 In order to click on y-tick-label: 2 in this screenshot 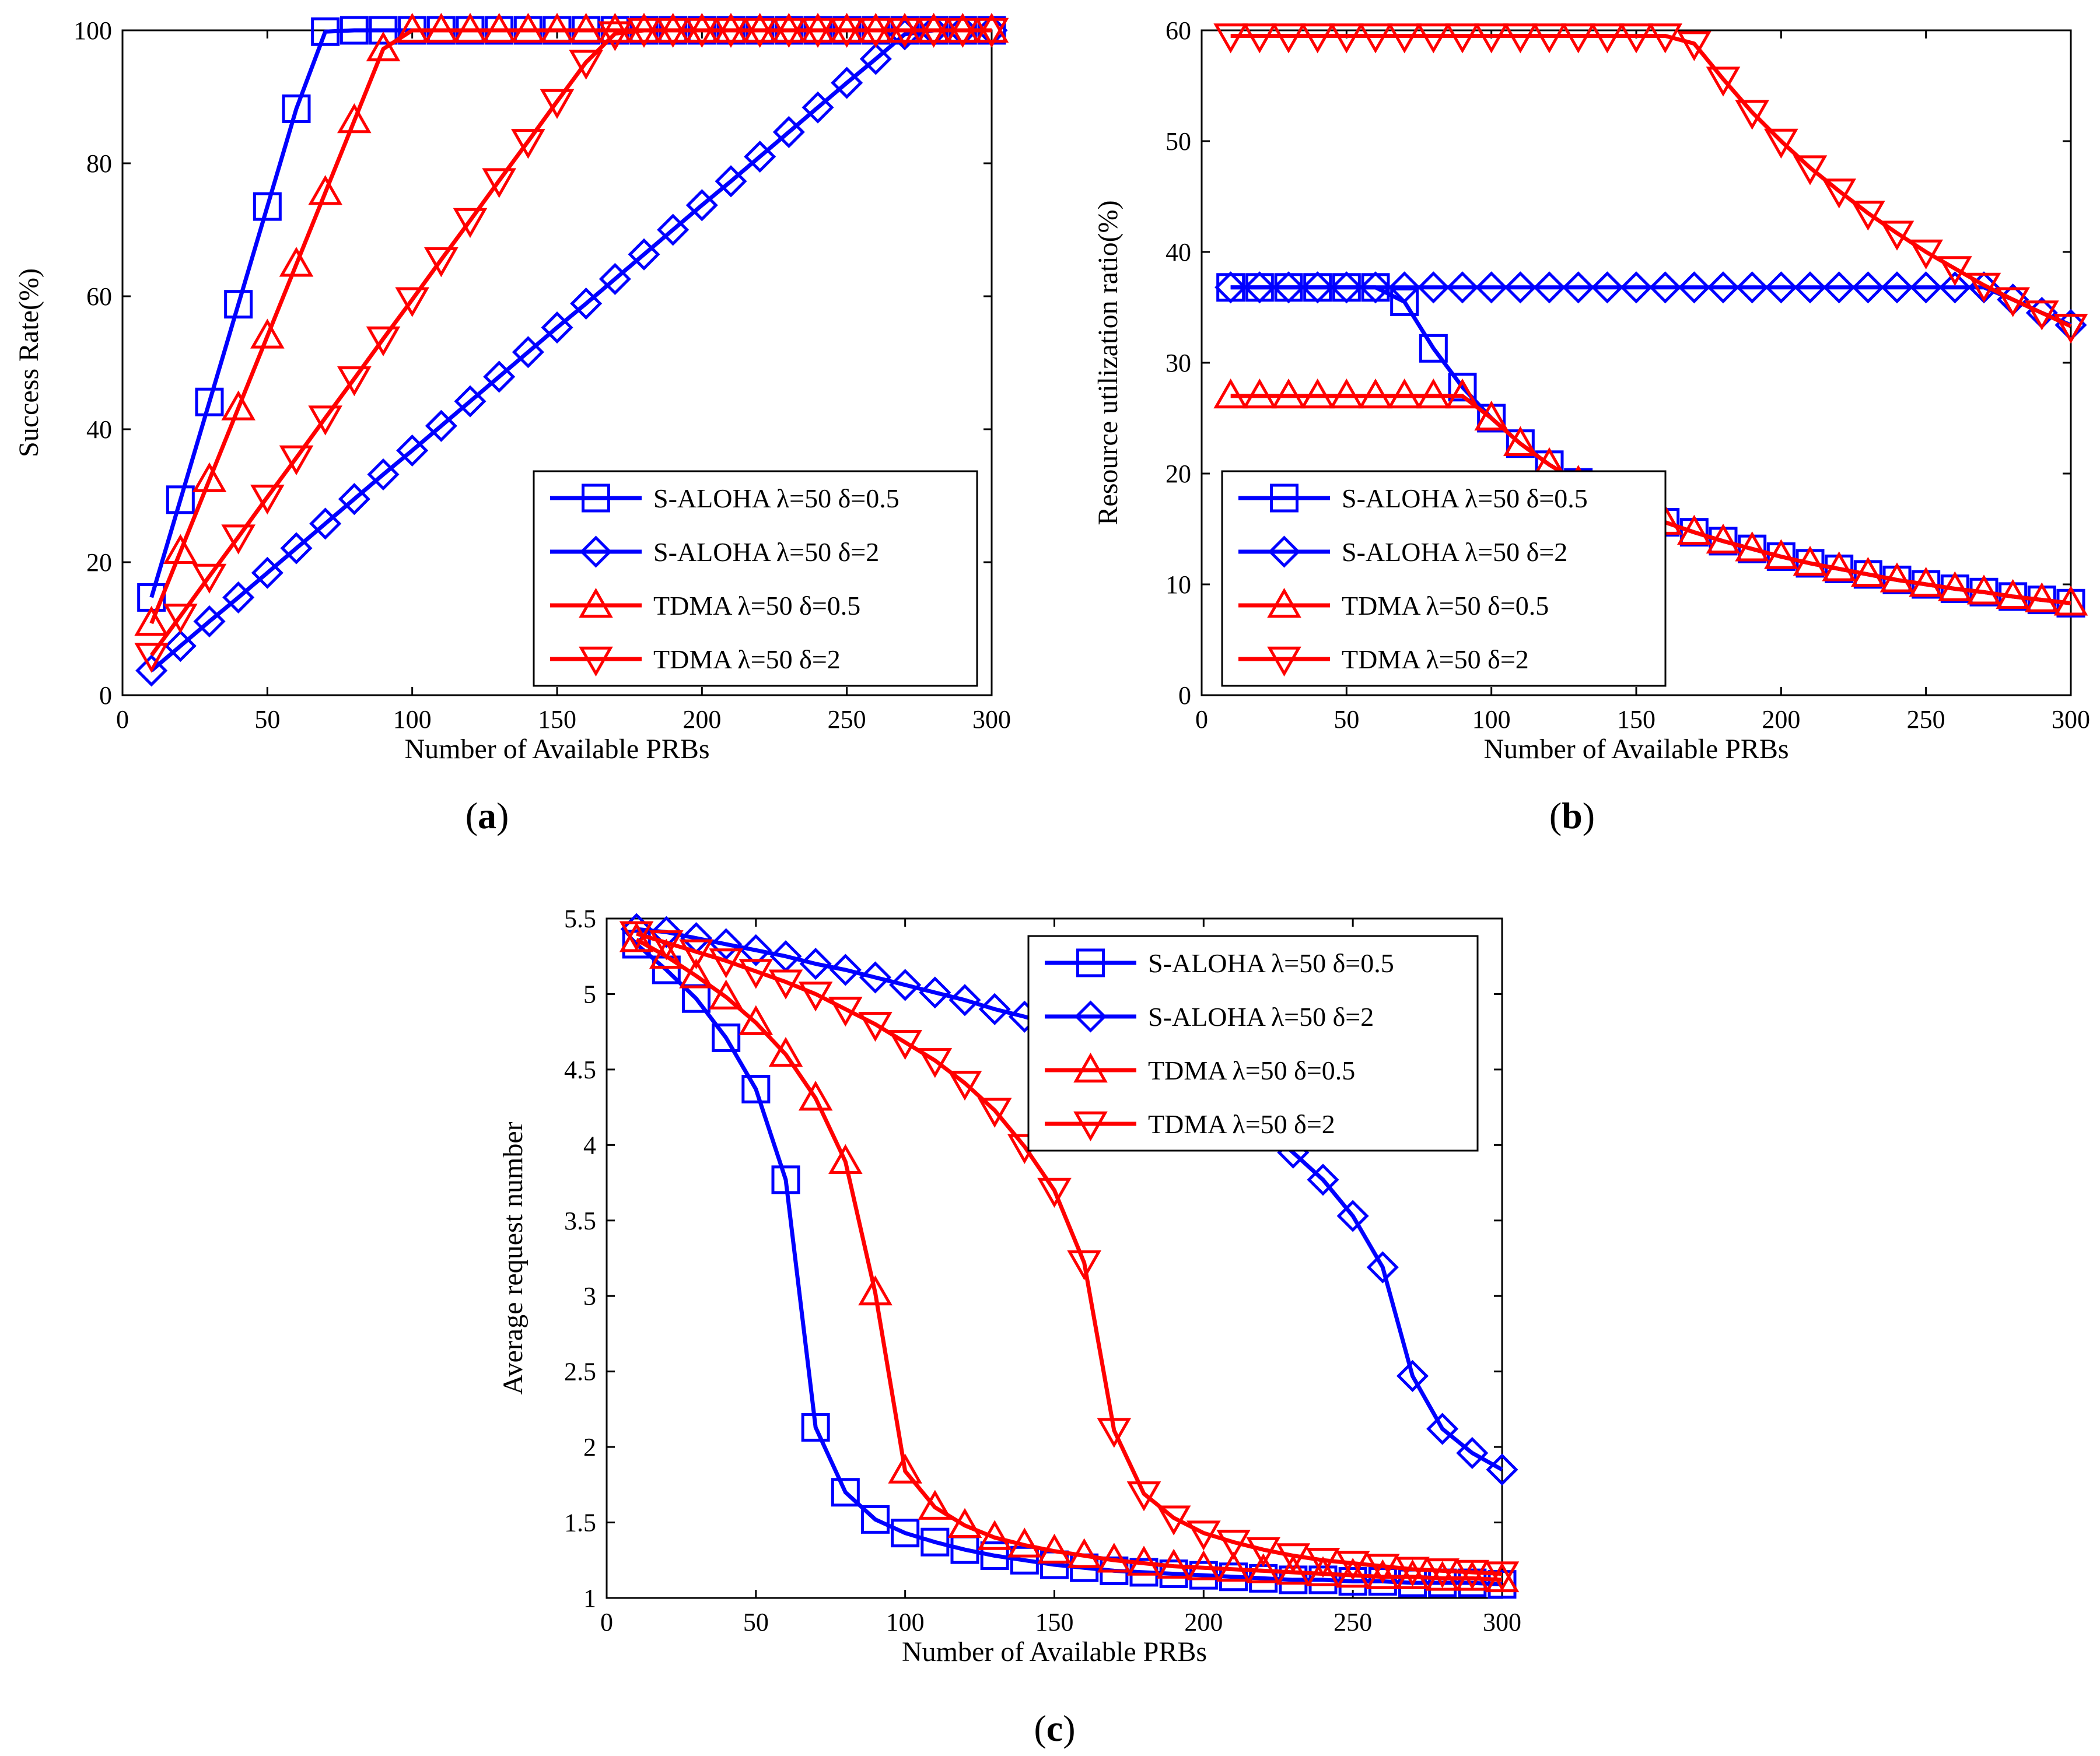, I will do `click(589, 1447)`.